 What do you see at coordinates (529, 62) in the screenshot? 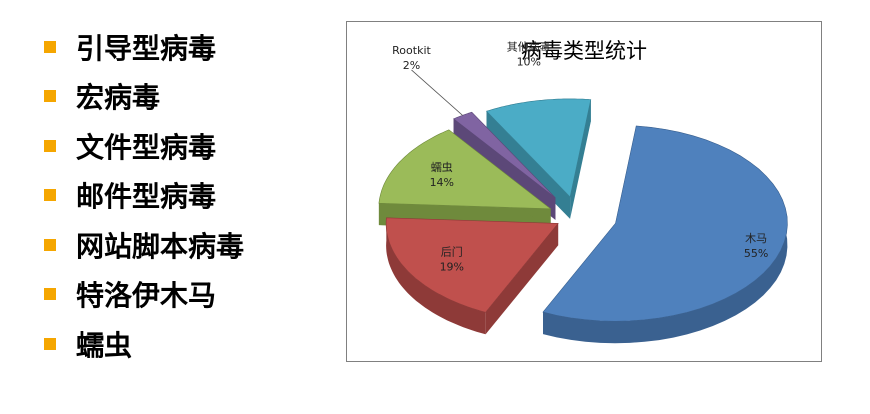
I see `slice-value-label: 10%` at bounding box center [529, 62].